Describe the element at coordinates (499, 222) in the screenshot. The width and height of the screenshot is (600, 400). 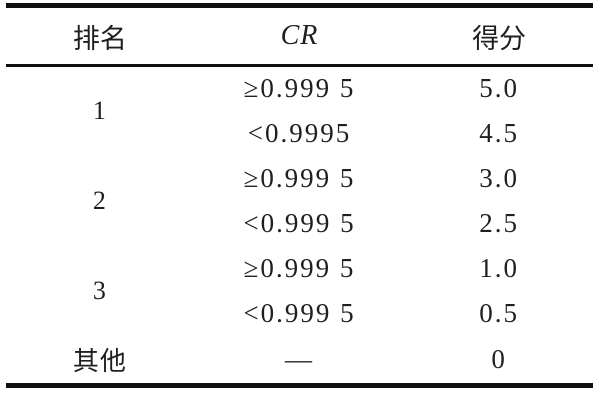
I see `score-cell: 2.5` at that location.